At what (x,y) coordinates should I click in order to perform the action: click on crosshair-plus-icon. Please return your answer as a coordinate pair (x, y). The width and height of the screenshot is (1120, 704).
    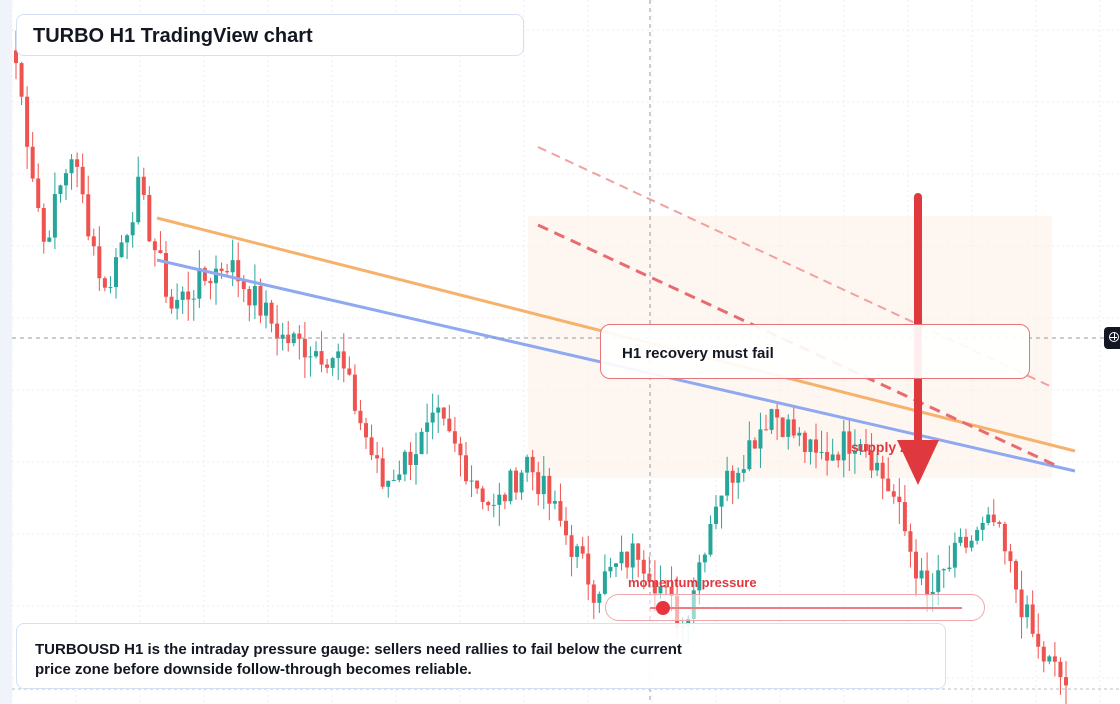
    Looking at the image, I should click on (1112, 338).